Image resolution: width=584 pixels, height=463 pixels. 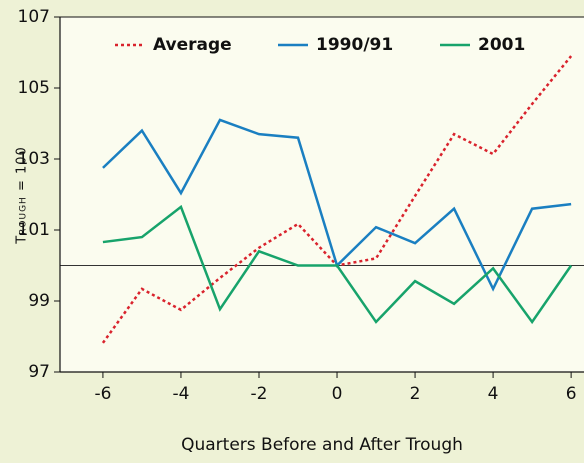 I want to click on x-axis-label: Quarters Before and After Trough, so click(x=322, y=445).